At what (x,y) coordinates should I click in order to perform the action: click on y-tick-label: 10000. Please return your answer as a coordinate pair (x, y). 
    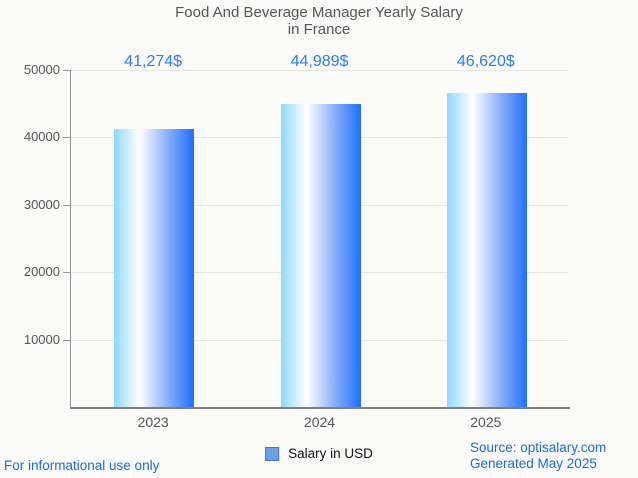
    Looking at the image, I should click on (41, 339).